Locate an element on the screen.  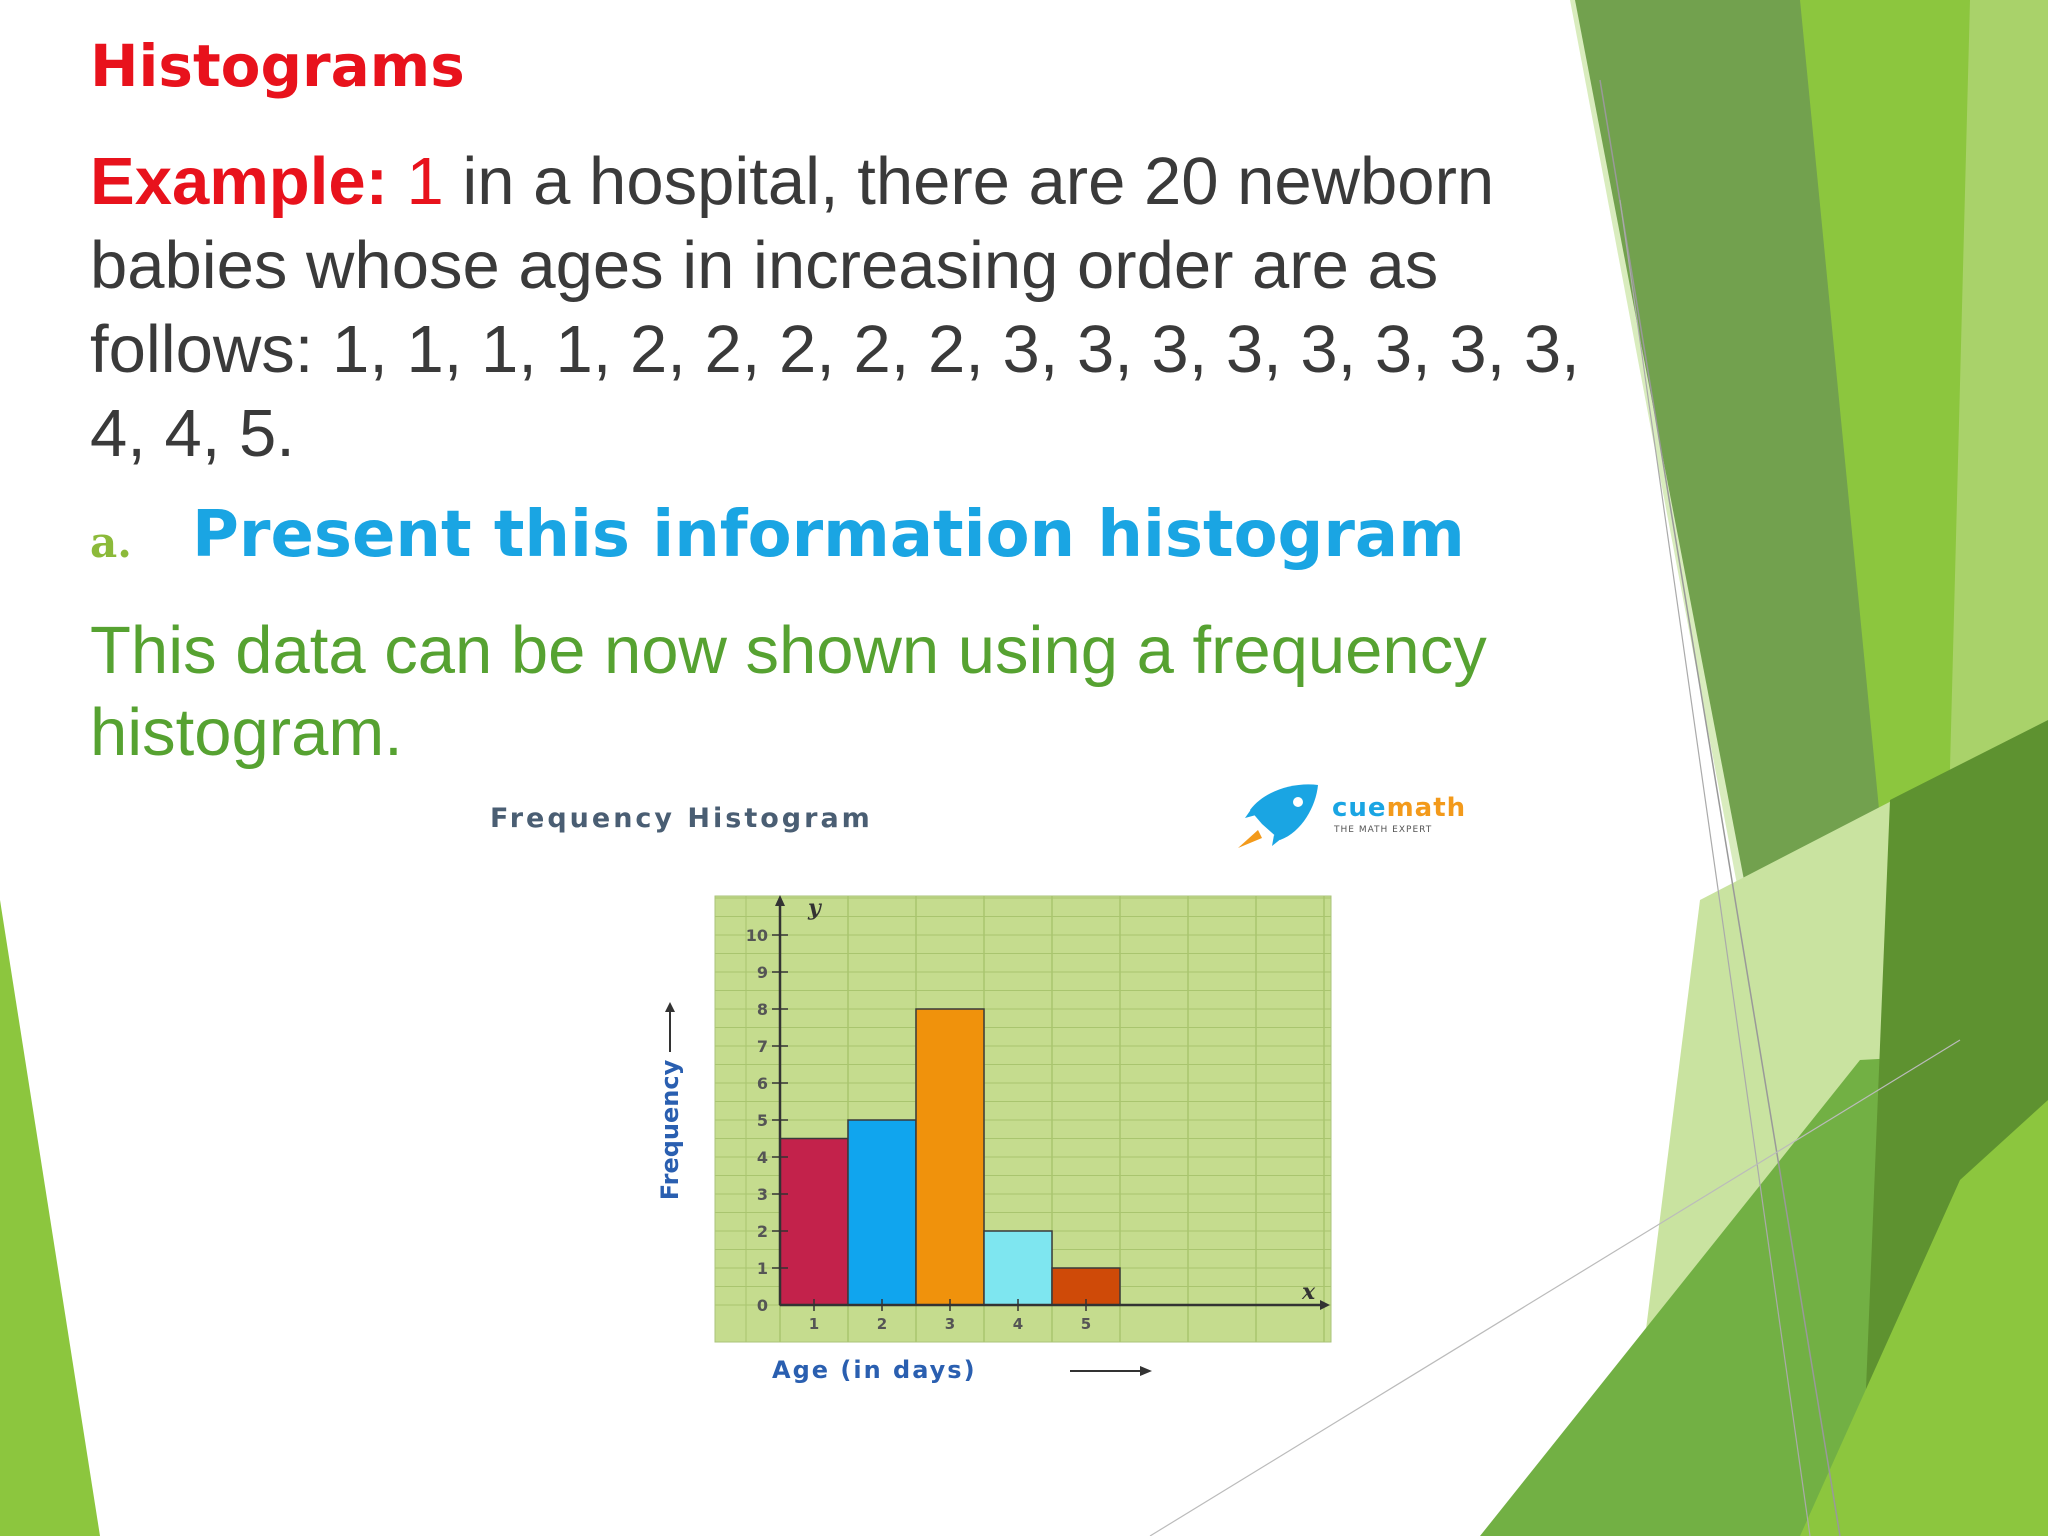
chart-bars is located at coordinates (950, 1157).